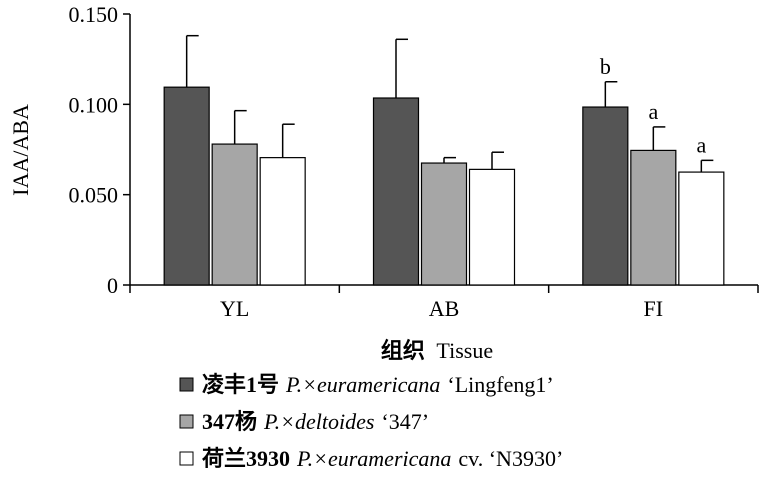 Image resolution: width=761 pixels, height=487 pixels. Describe the element at coordinates (229, 421) in the screenshot. I see `legend-label-cn: 347杨` at that location.